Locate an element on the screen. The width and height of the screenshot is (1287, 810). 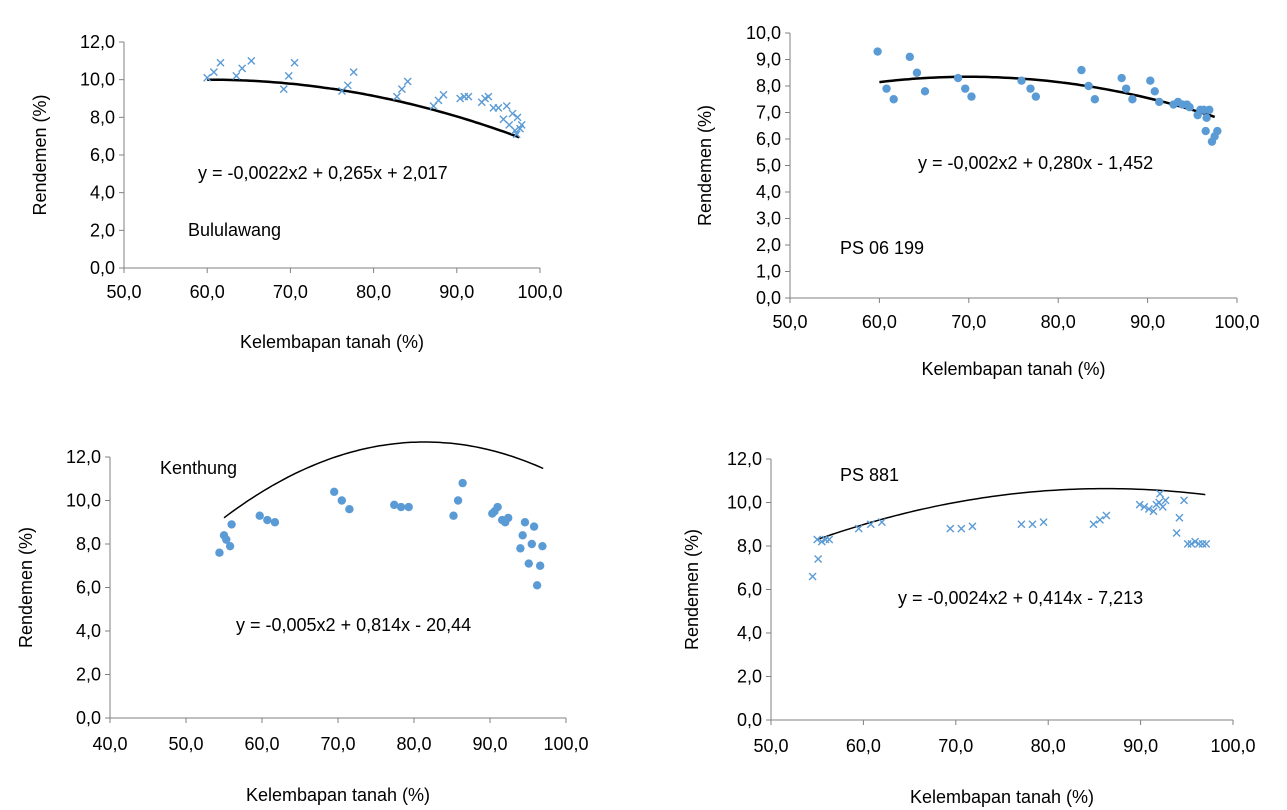
trendline-equation: y = -0,0022x2 + 0,265x + 2,017 is located at coordinates (323, 173).